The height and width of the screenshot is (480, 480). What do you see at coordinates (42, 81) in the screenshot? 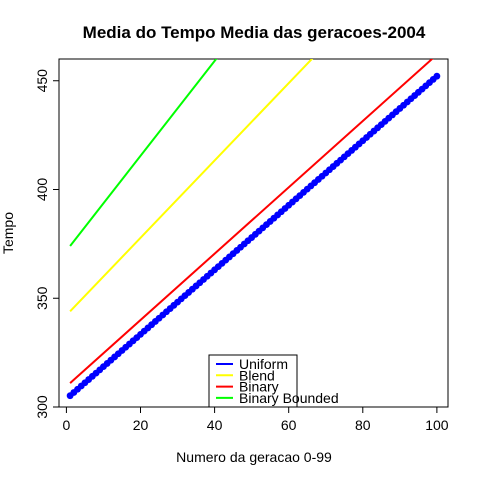
I see `y-tick-label: 450` at bounding box center [42, 81].